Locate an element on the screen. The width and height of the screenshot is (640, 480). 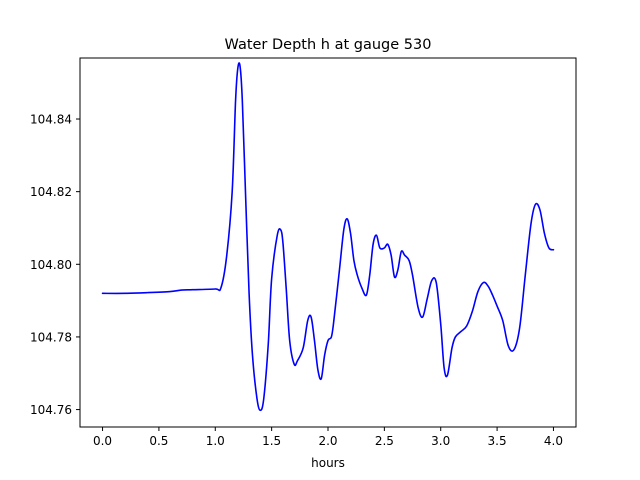
y-tick-label: 104.82 is located at coordinates (51, 192).